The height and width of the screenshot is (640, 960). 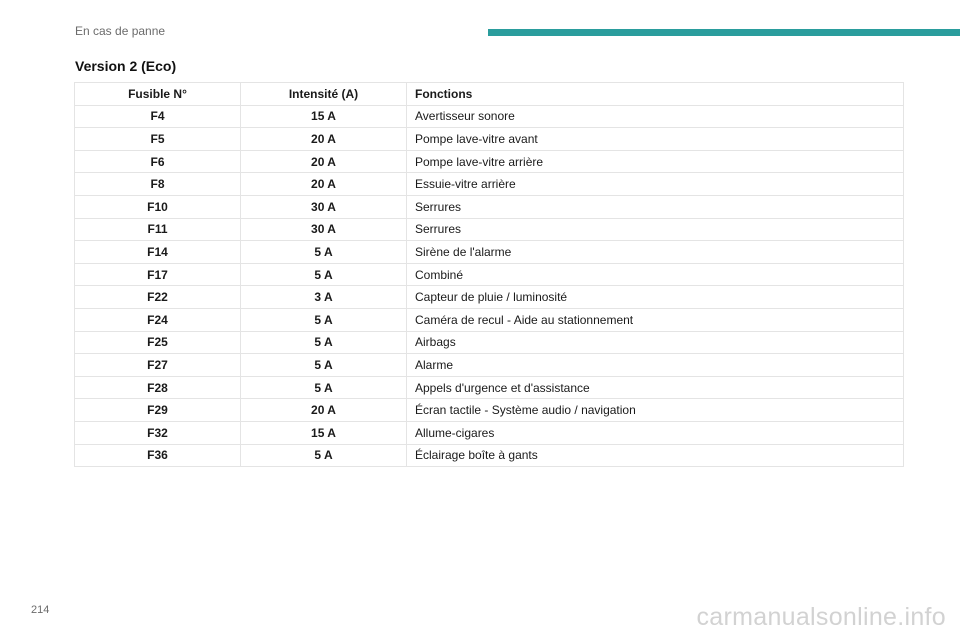 I want to click on fuse-number-cell: F17, so click(x=157, y=274).